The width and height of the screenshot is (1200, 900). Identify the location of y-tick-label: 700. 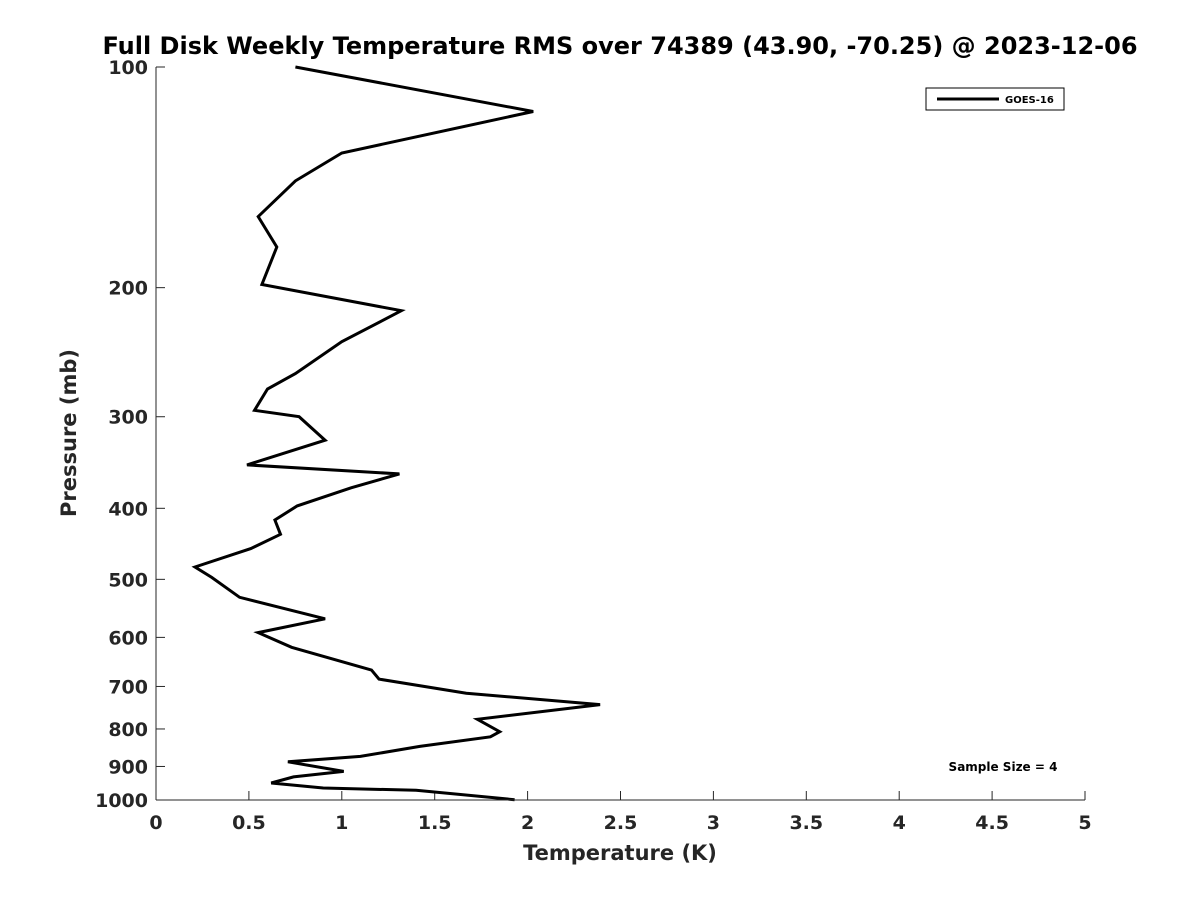
(128, 687).